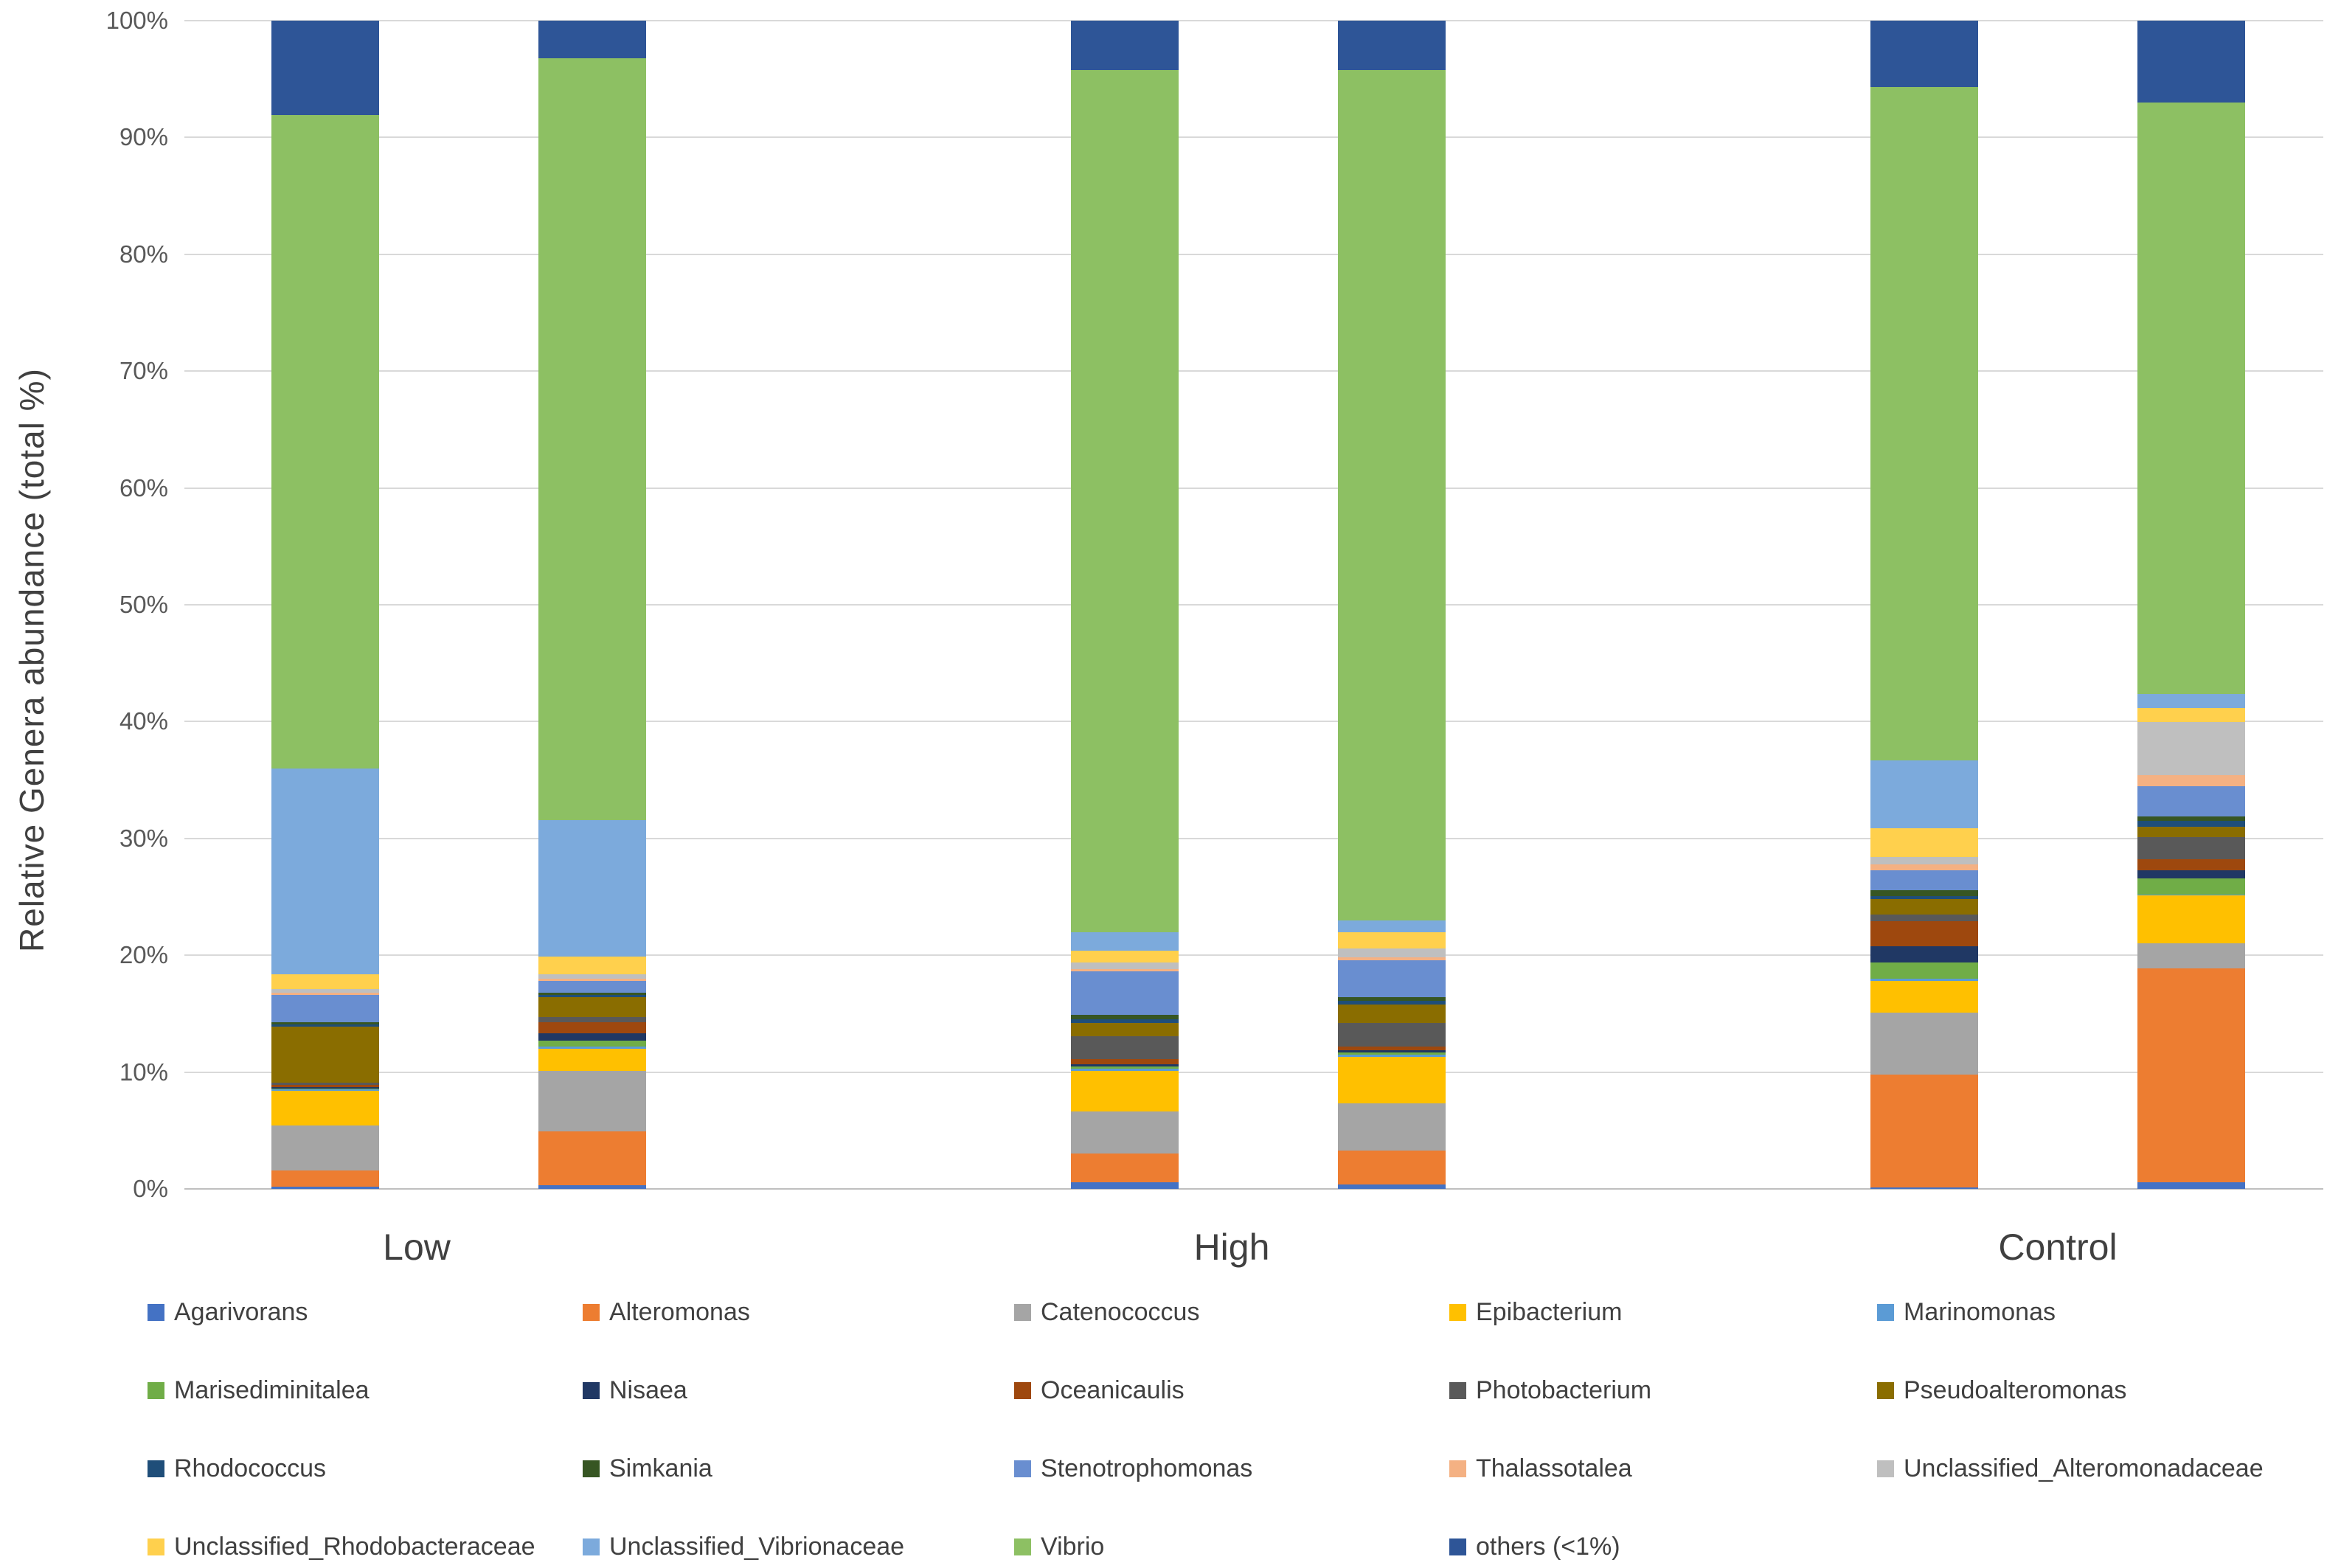 This screenshot has height=1568, width=2341. Describe the element at coordinates (1073, 1547) in the screenshot. I see `legend-label: Vibrio` at that location.